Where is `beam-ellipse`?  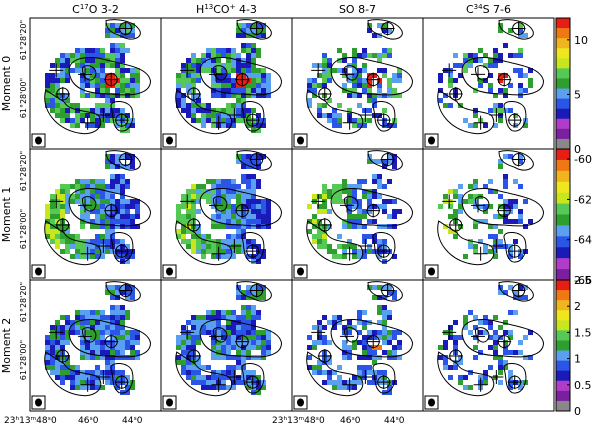
beam-ellipse is located at coordinates (169, 402).